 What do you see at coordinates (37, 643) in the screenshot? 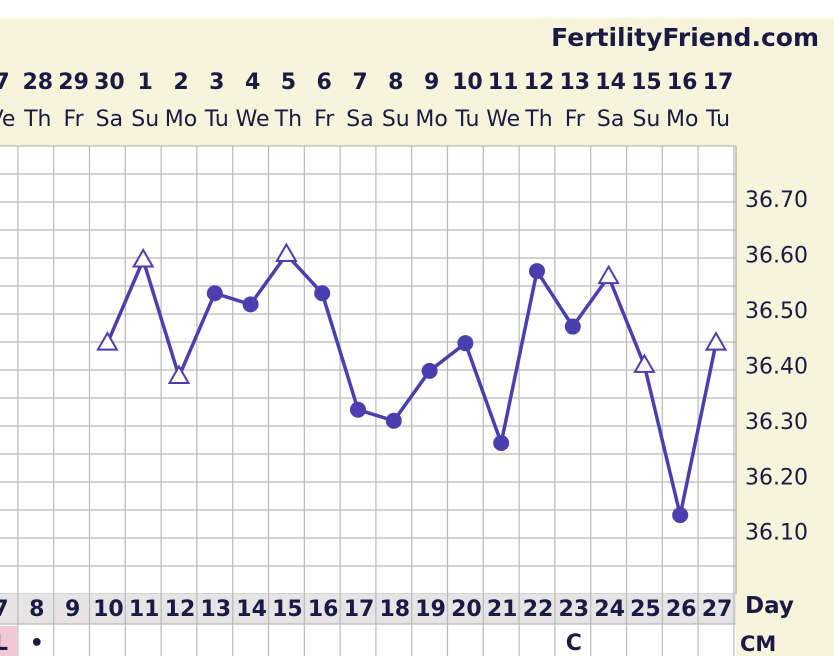
I see `cm-value: •` at bounding box center [37, 643].